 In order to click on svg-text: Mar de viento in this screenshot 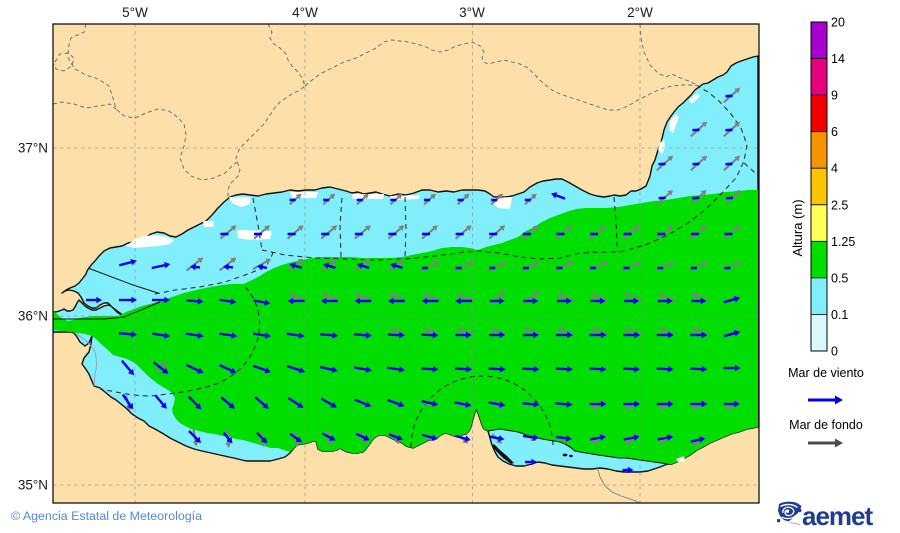, I will do `click(826, 373)`.